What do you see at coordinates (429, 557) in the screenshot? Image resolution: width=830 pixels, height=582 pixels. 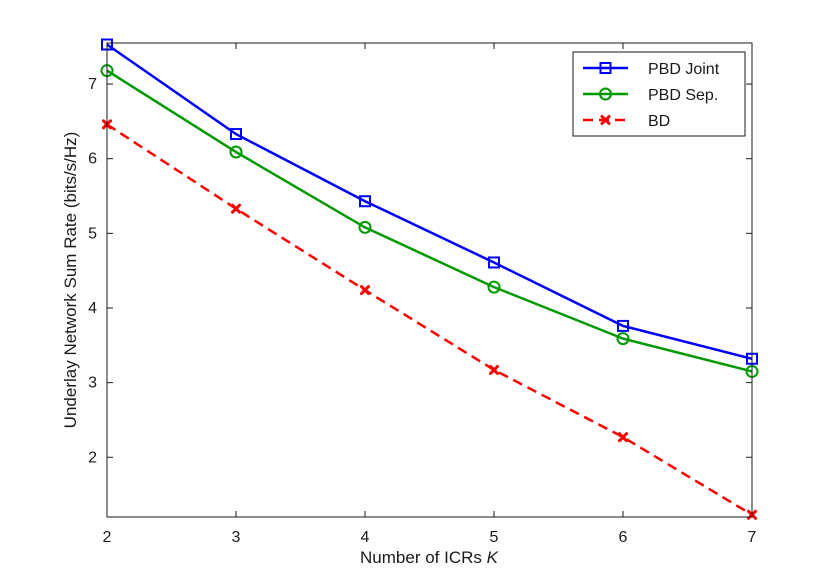 I see `x-axis-title: Number of ICRs K` at bounding box center [429, 557].